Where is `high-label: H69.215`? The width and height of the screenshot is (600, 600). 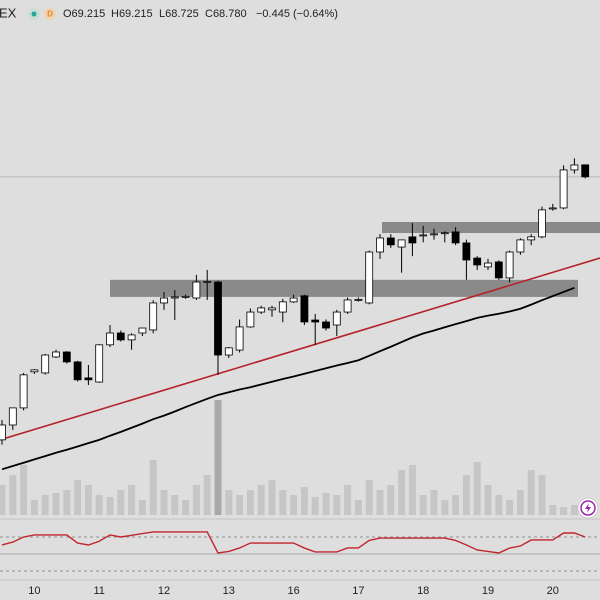
high-label: H69.215 is located at coordinates (132, 14).